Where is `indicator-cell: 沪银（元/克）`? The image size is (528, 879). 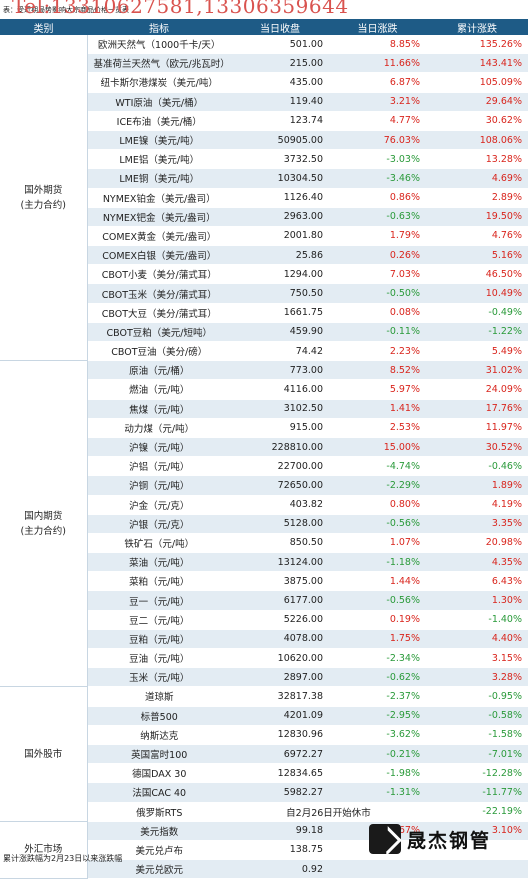
indicator-cell: 沪银（元/克） is located at coordinates (159, 524).